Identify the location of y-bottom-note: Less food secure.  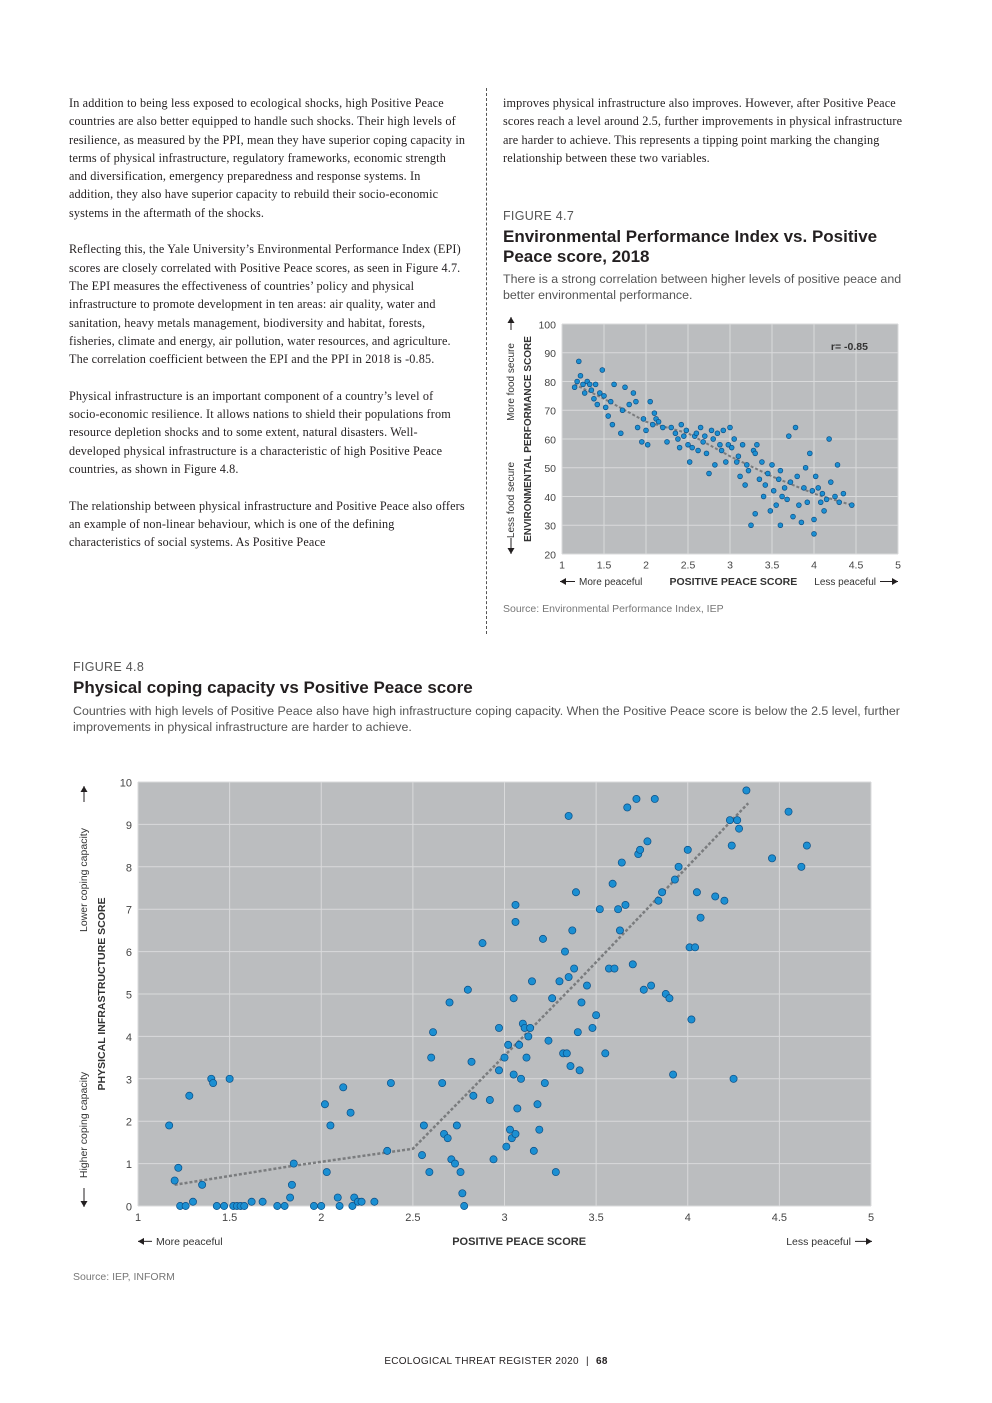
(511, 499).